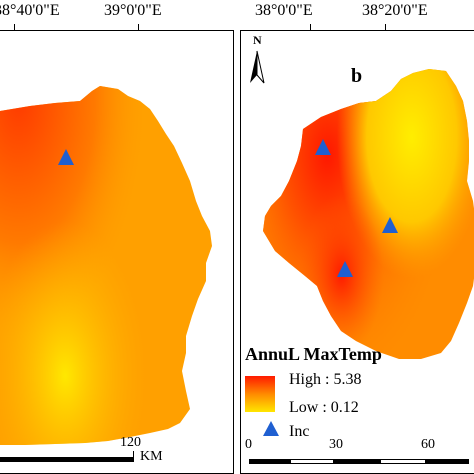  I want to click on legend-marker-label: Inc, so click(299, 431).